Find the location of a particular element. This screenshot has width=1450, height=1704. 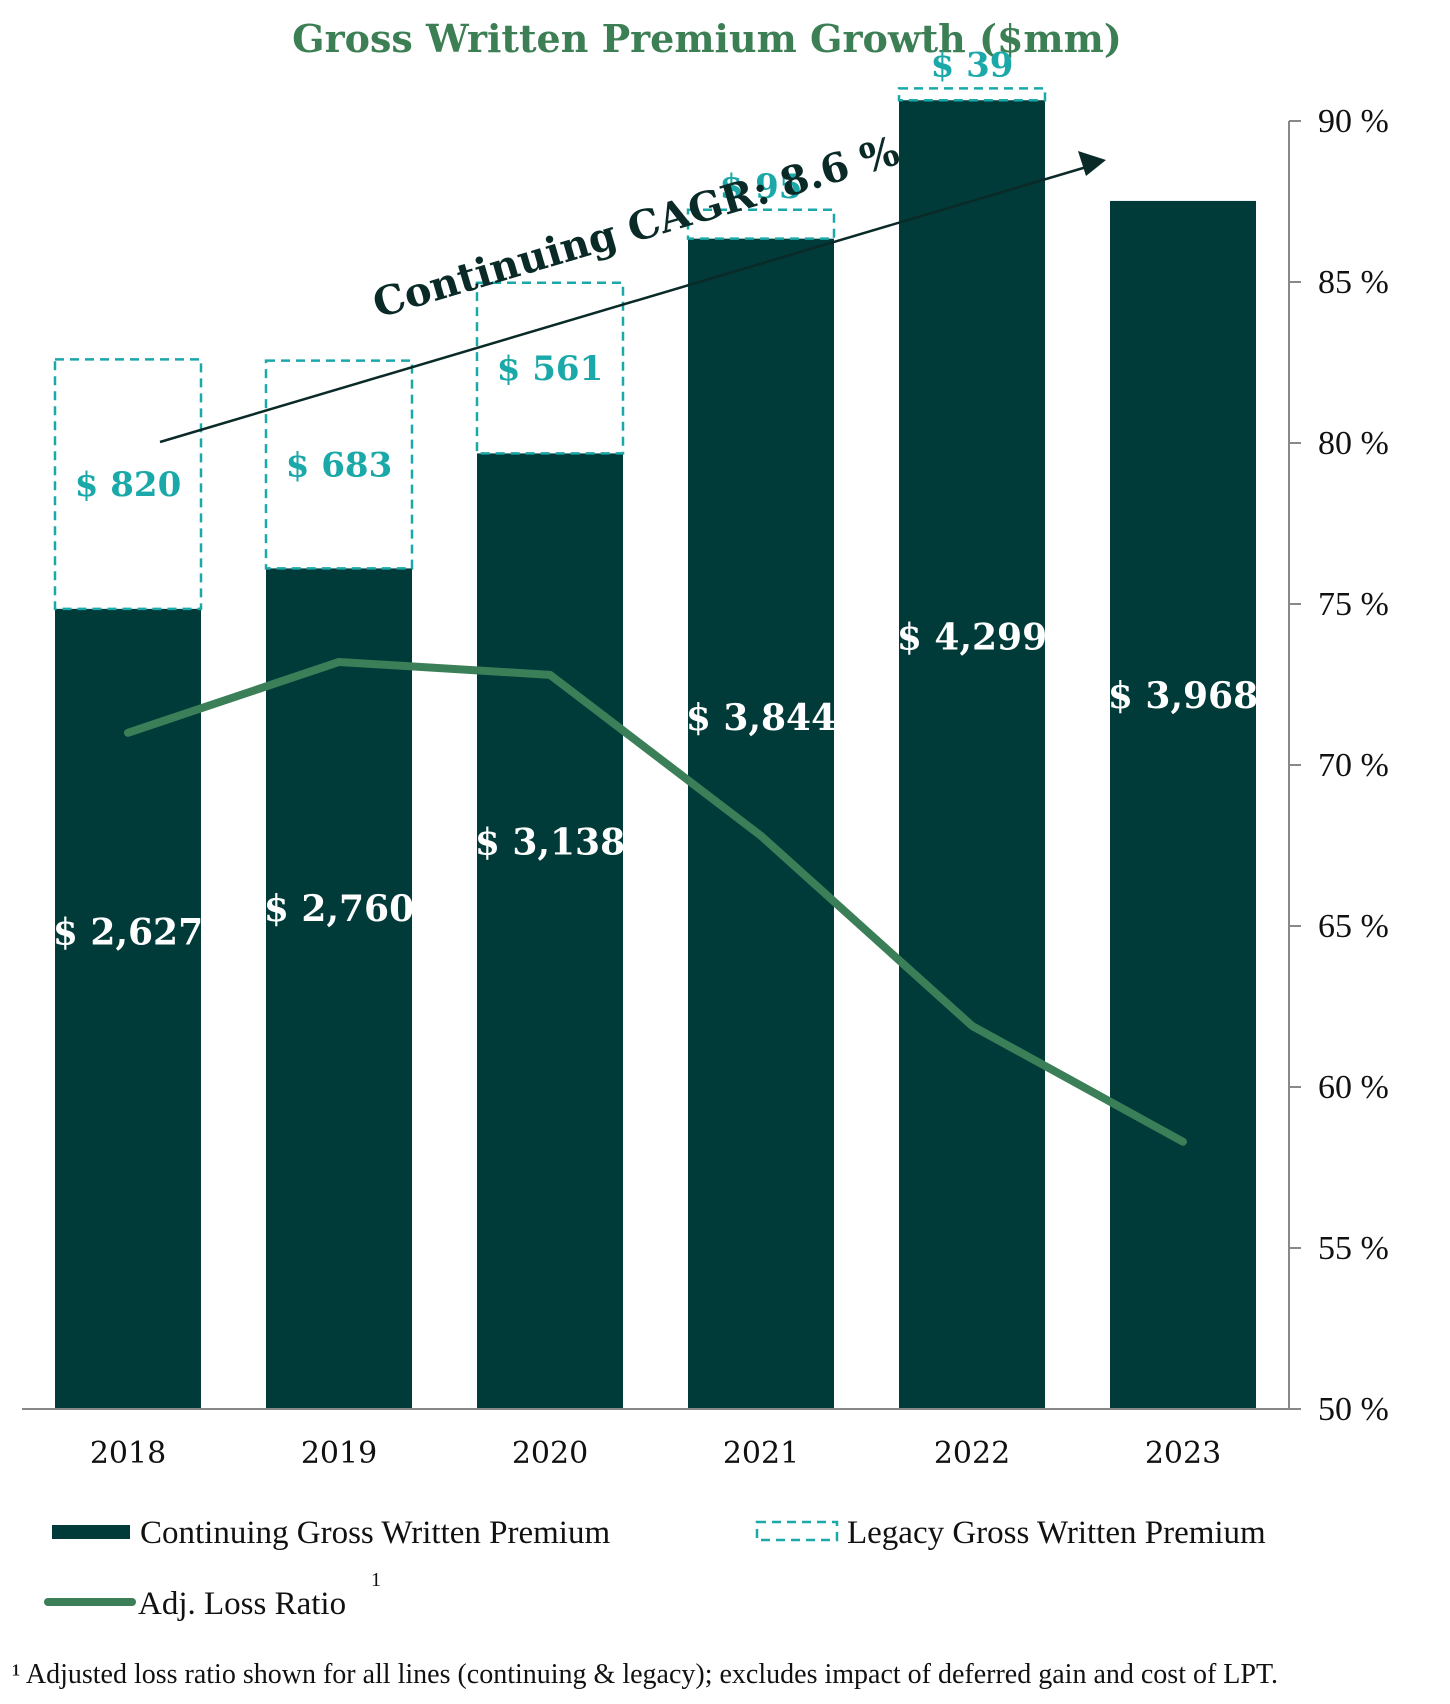

x-tick-2018: 2018 is located at coordinates (128, 1453).